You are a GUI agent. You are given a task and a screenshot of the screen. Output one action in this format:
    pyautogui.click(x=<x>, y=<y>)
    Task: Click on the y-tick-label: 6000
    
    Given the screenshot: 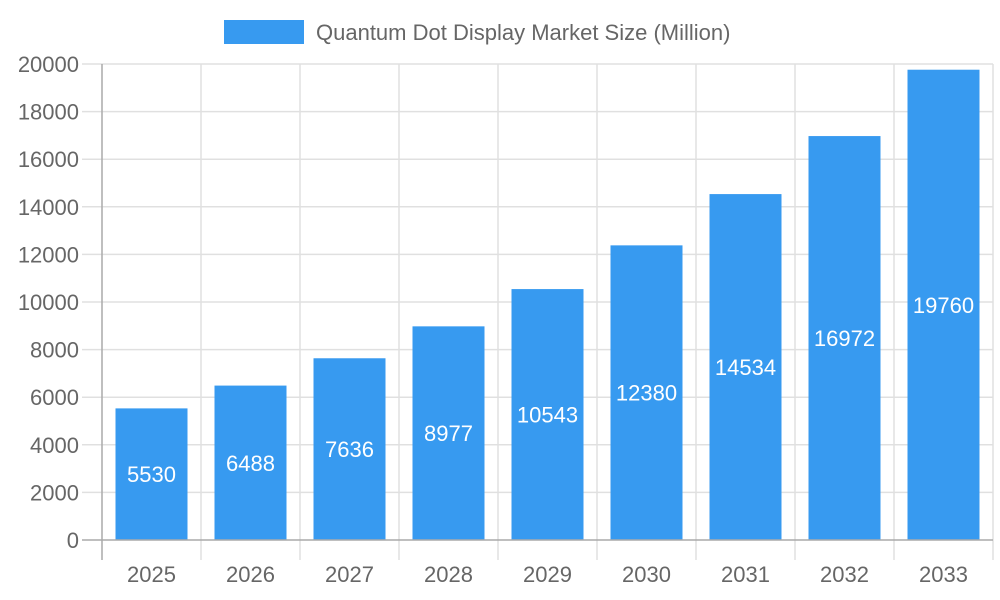 What is the action you would take?
    pyautogui.click(x=54, y=397)
    